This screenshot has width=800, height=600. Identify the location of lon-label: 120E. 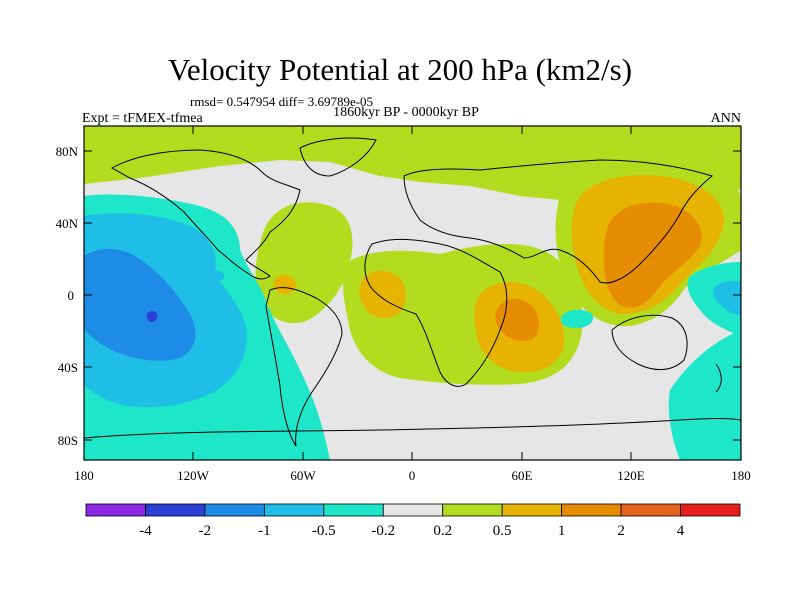
(631, 475).